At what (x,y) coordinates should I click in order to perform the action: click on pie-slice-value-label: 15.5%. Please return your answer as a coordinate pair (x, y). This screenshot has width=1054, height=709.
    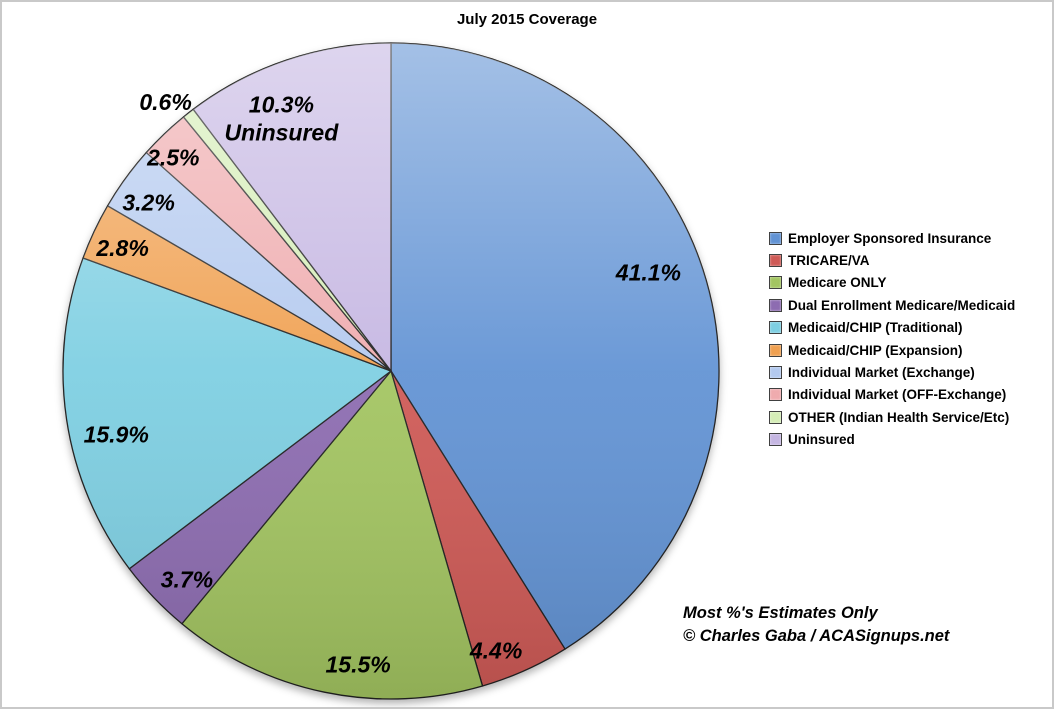
    Looking at the image, I should click on (357, 664).